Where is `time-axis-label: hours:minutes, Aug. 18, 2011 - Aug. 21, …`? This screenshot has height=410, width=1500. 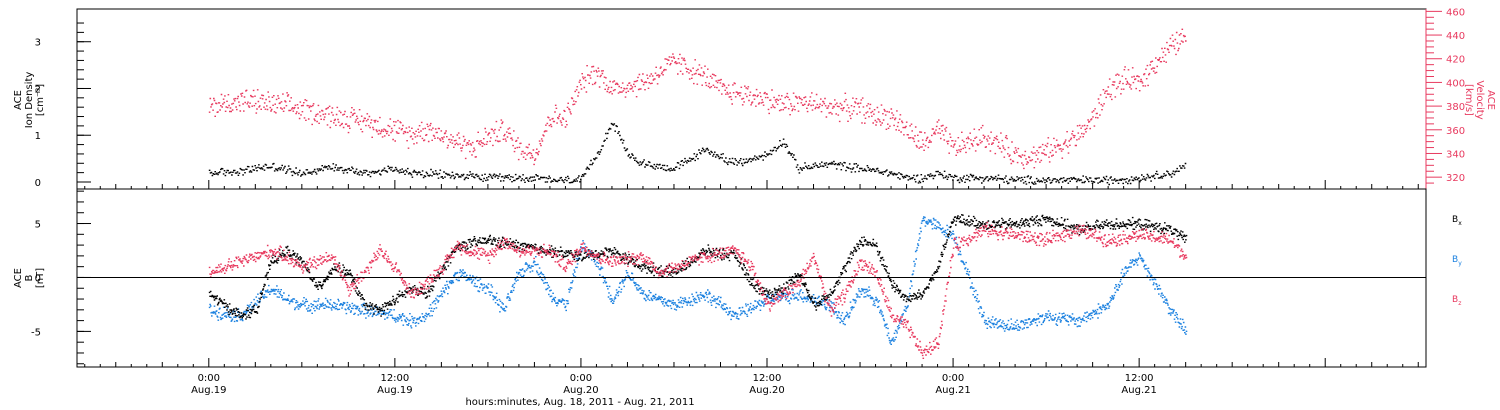 time-axis-label: hours:minutes, Aug. 18, 2011 - Aug. 21, … is located at coordinates (579, 402).